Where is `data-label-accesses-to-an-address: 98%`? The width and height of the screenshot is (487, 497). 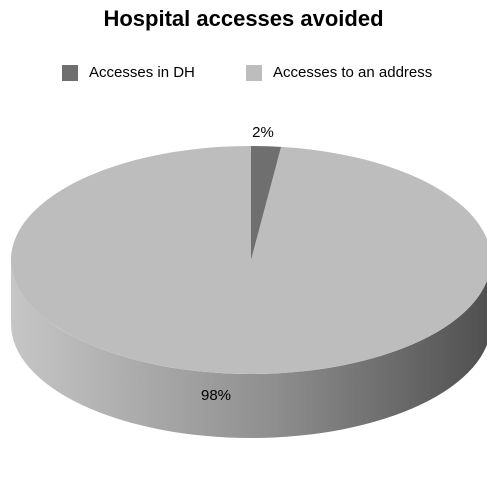
data-label-accesses-to-an-address: 98% is located at coordinates (216, 395).